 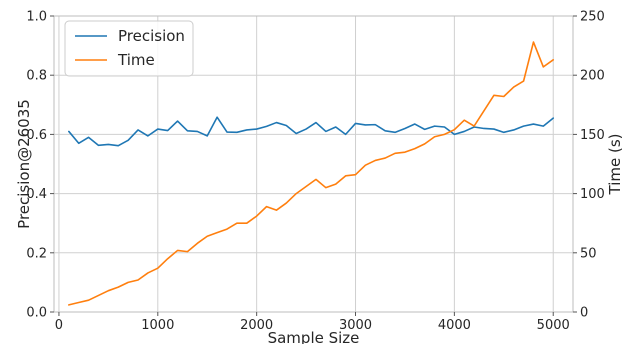 I want to click on y-right-tick-label: 100, so click(x=592, y=194).